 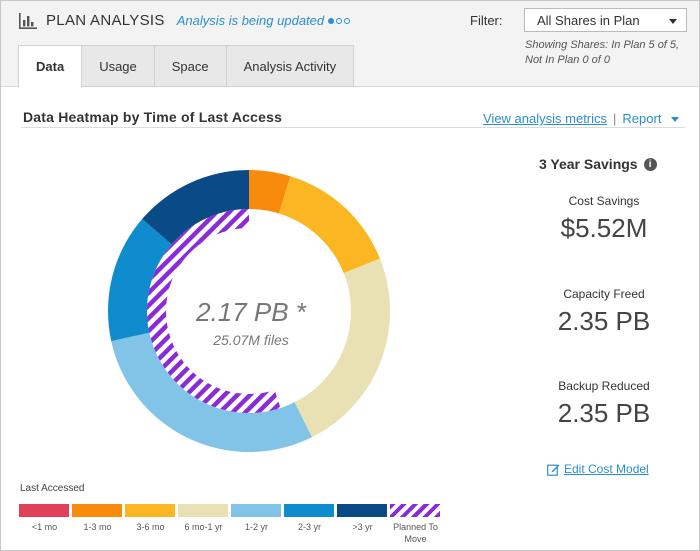 I want to click on legend-item: 2-3 yr, so click(x=309, y=524).